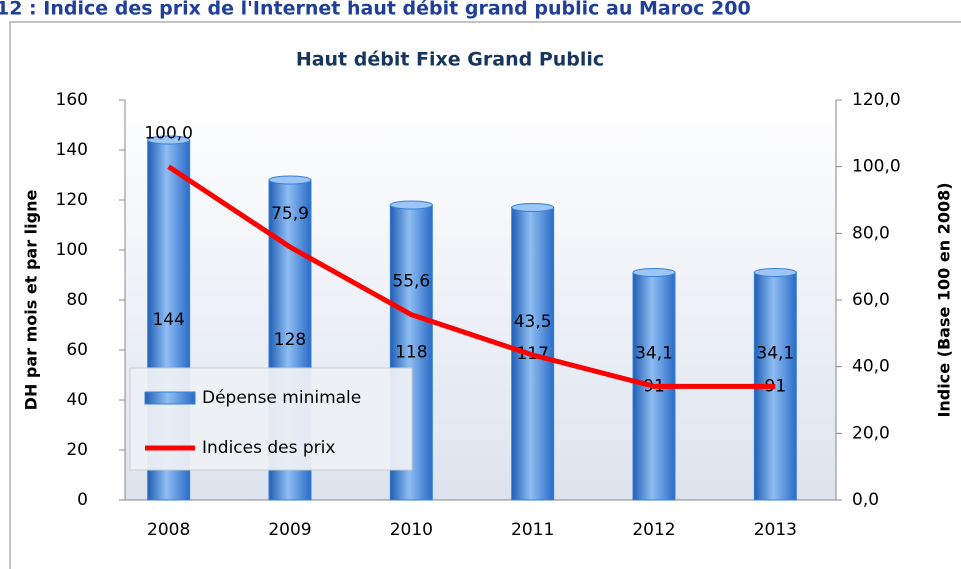 This screenshot has width=961, height=569. I want to click on line-value-label: 55,6, so click(411, 282).